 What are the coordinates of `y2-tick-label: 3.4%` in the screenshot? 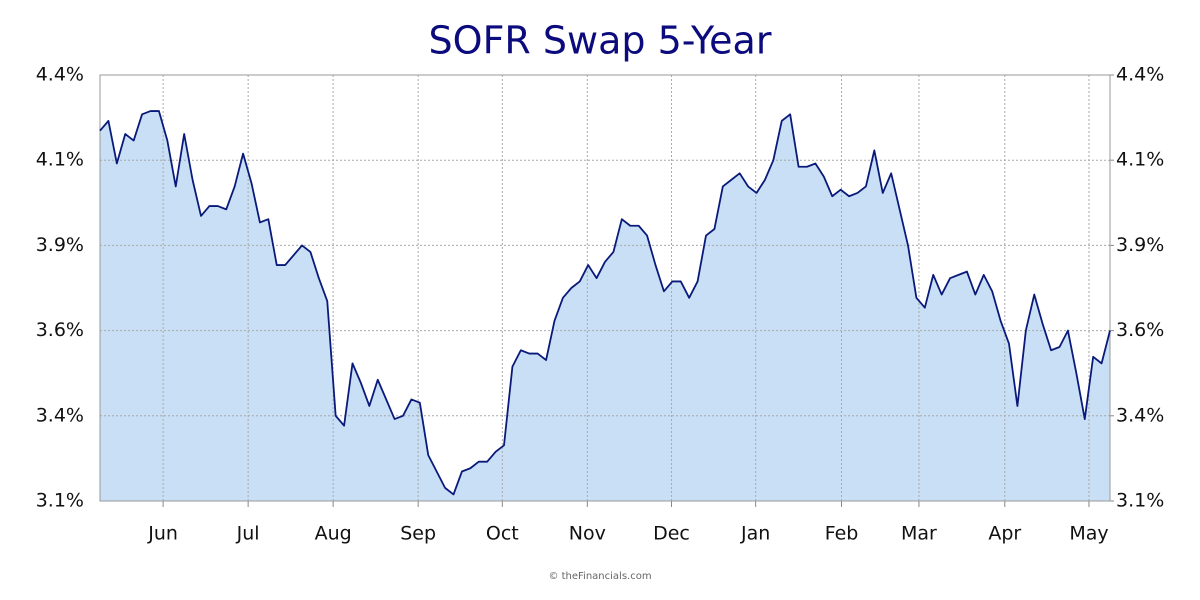 It's located at (1140, 415).